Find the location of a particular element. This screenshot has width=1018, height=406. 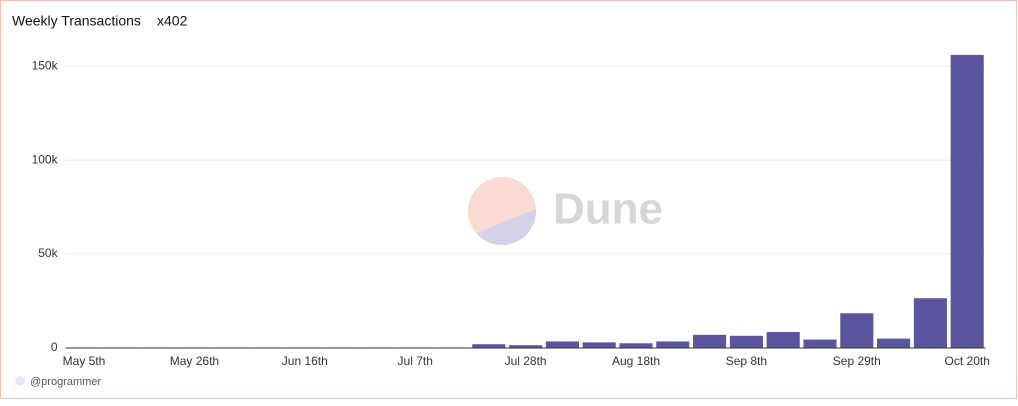

y-tick-label: 150k is located at coordinates (45, 65).